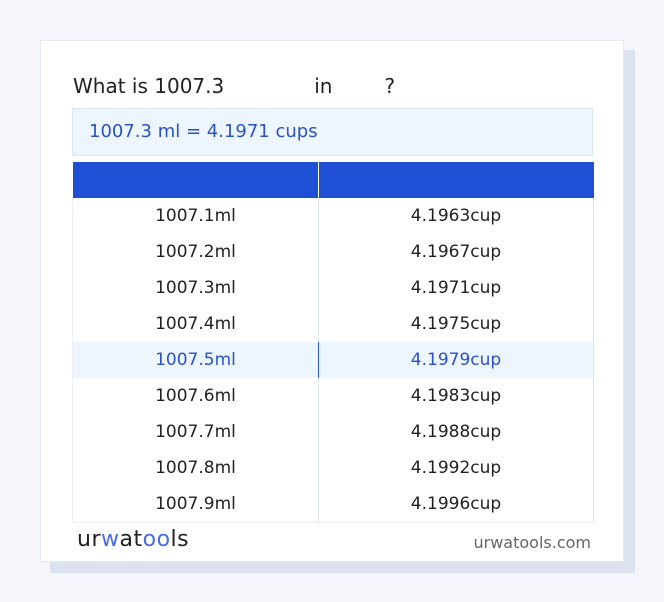 Image resolution: width=664 pixels, height=602 pixels. What do you see at coordinates (456, 504) in the screenshot?
I see `cups-cell: 4.1996cup` at bounding box center [456, 504].